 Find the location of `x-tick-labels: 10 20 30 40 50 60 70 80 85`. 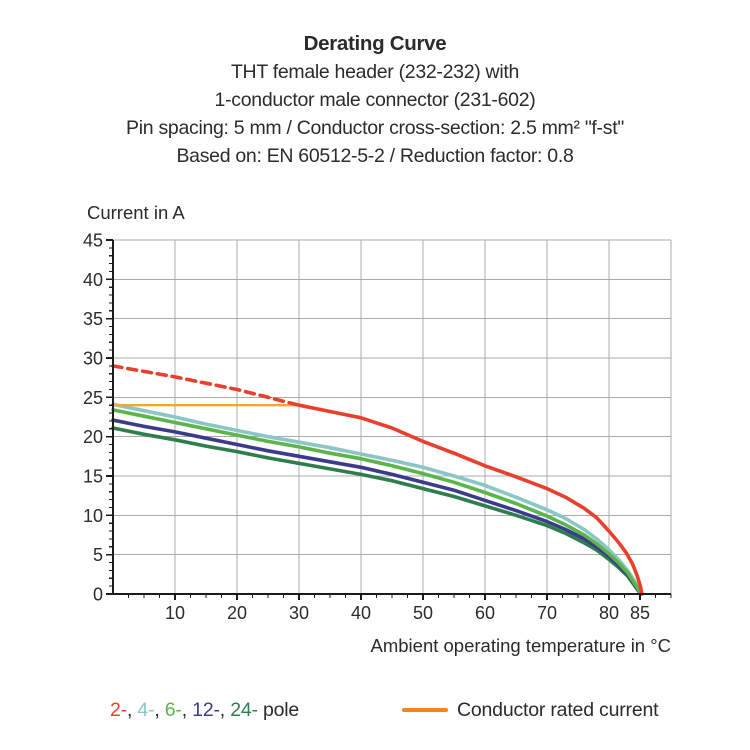

x-tick-labels: 10 20 30 40 50 60 70 80 85 is located at coordinates (407, 613).